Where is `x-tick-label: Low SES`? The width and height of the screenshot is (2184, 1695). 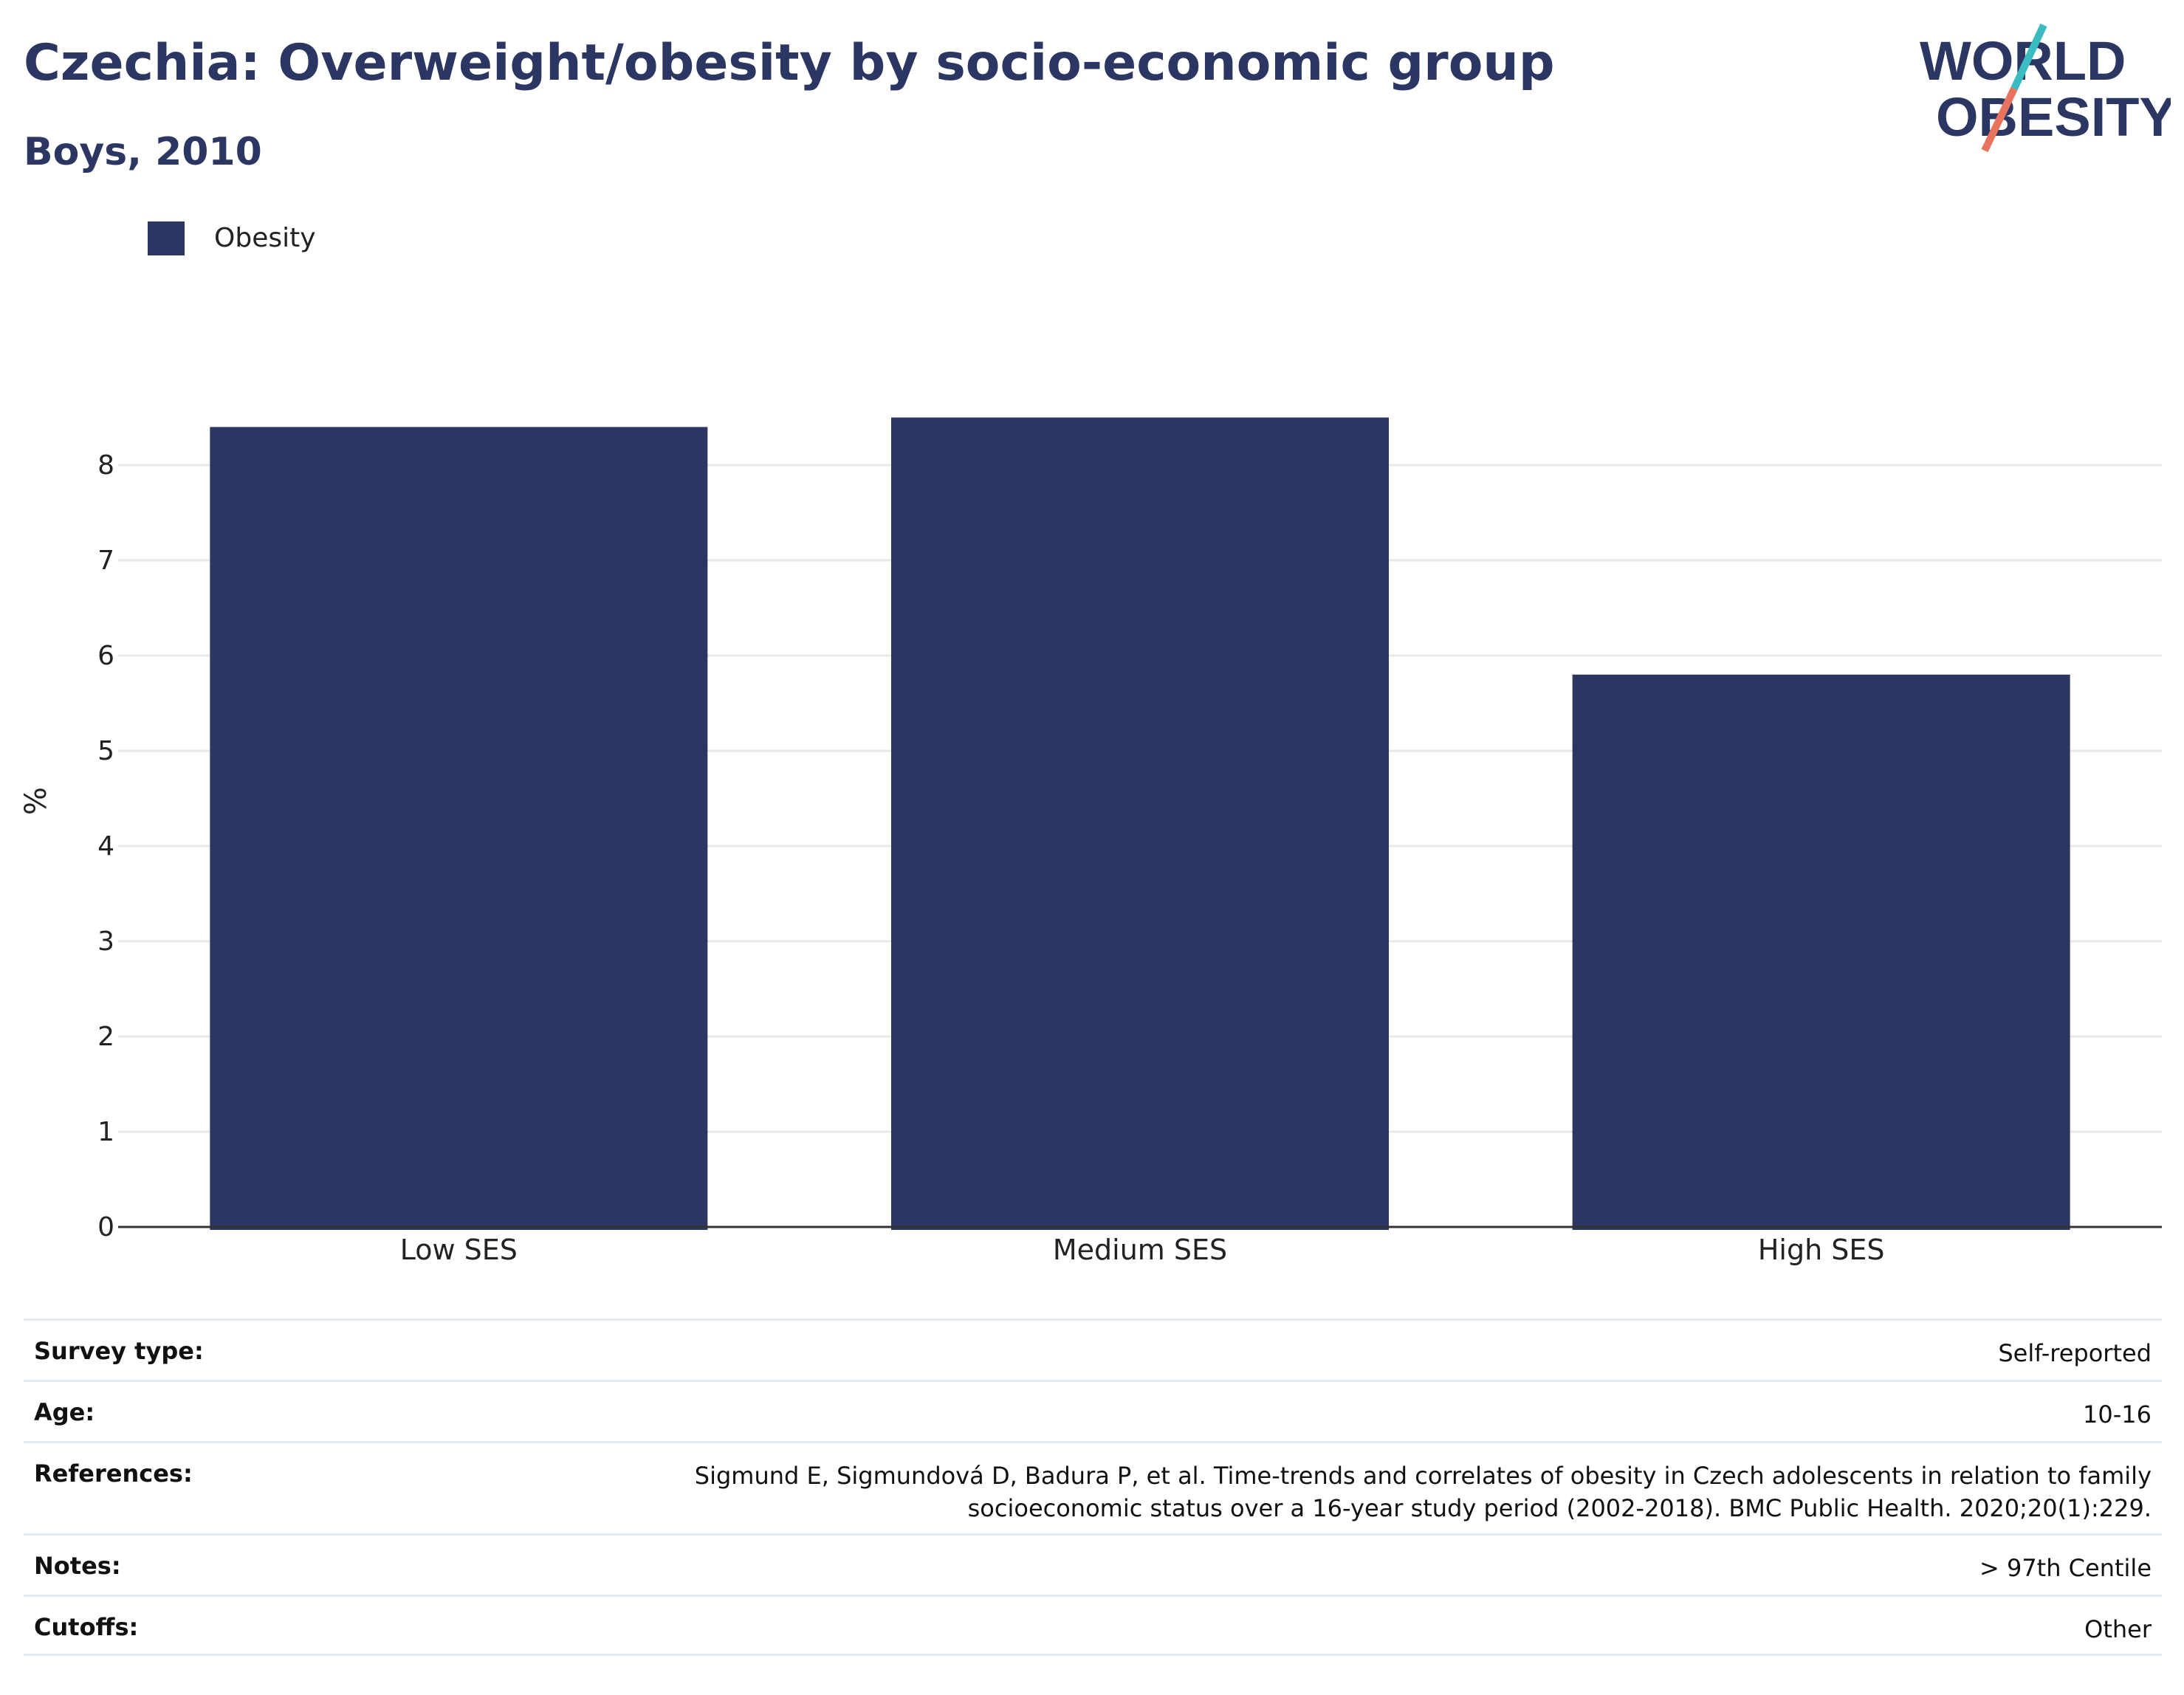 x-tick-label: Low SES is located at coordinates (459, 1250).